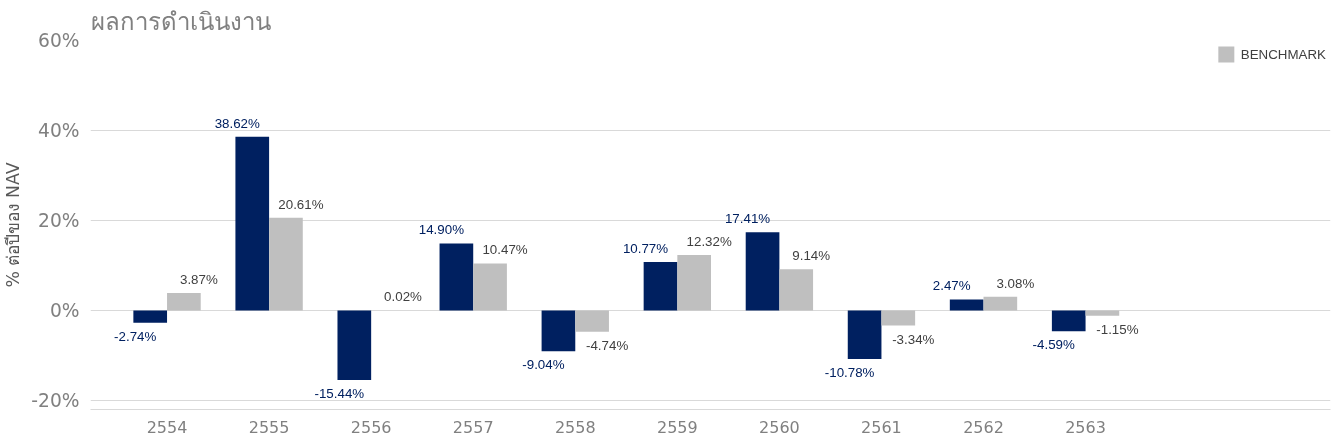 The image size is (1343, 445). I want to click on legend-label: BENCHMARK, so click(1283, 54).